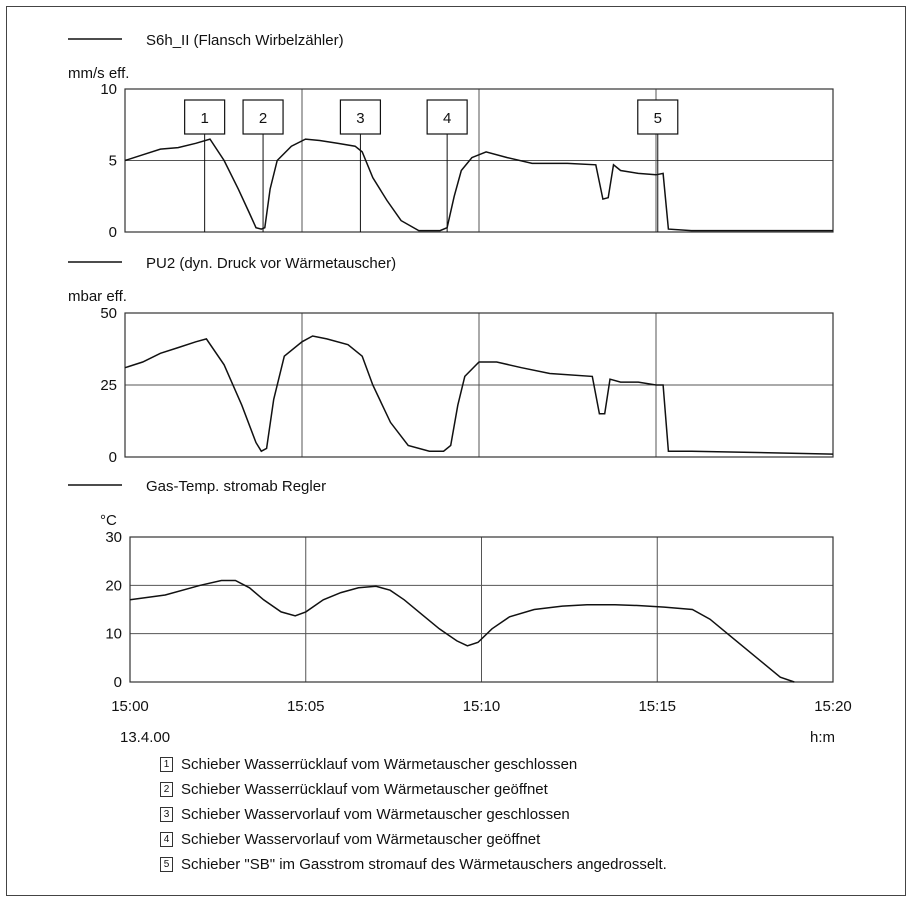 This screenshot has width=914, height=903. What do you see at coordinates (166, 814) in the screenshot?
I see `annotation-number: 3` at bounding box center [166, 814].